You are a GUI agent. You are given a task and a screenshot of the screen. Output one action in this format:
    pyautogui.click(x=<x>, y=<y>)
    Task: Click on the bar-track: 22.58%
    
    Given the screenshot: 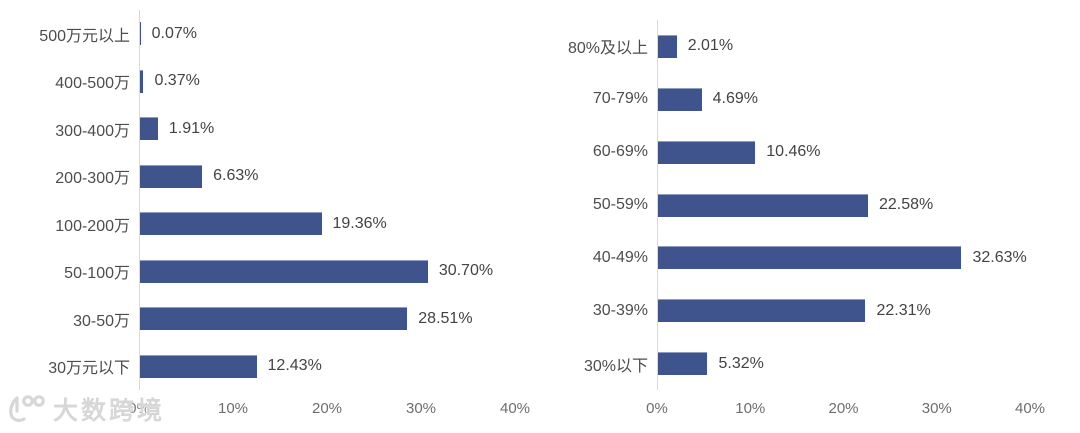 What is the action you would take?
    pyautogui.click(x=843, y=205)
    